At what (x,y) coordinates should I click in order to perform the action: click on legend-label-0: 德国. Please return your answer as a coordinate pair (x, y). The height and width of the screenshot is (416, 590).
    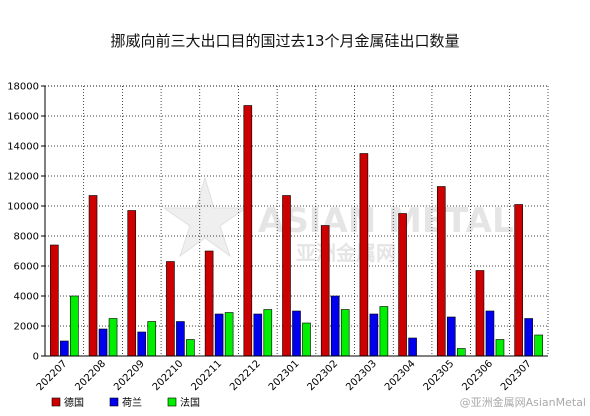
    Looking at the image, I should click on (74, 402).